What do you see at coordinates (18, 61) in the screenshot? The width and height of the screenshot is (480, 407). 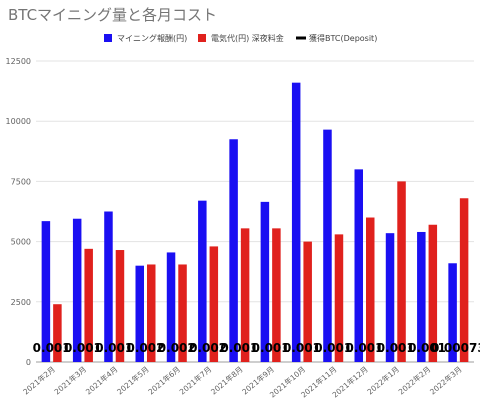 I see `y-tick-label: 12500` at bounding box center [18, 61].